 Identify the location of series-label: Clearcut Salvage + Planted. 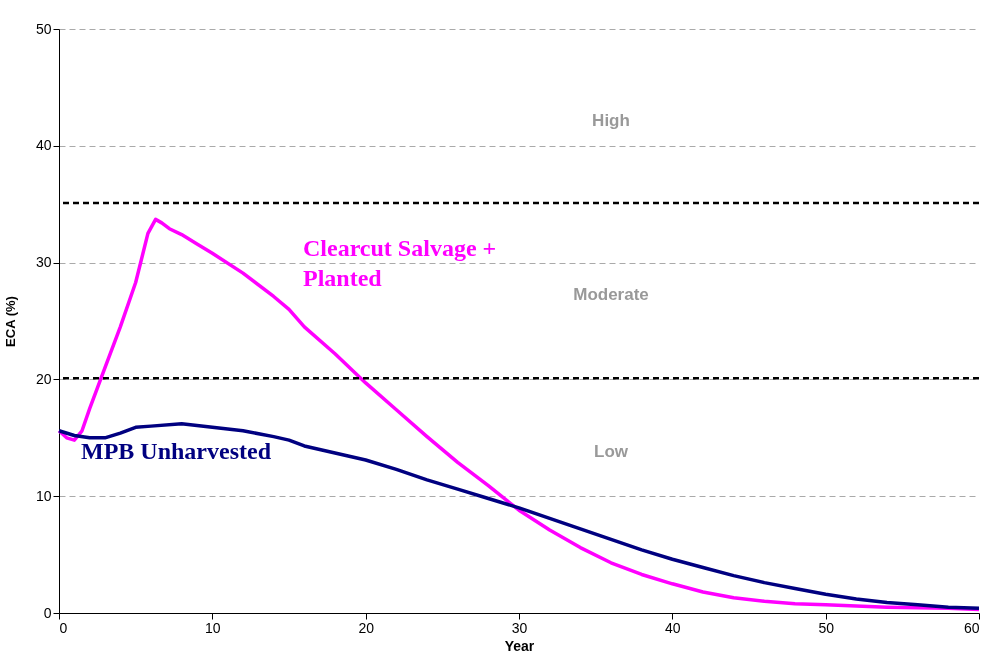
(400, 263).